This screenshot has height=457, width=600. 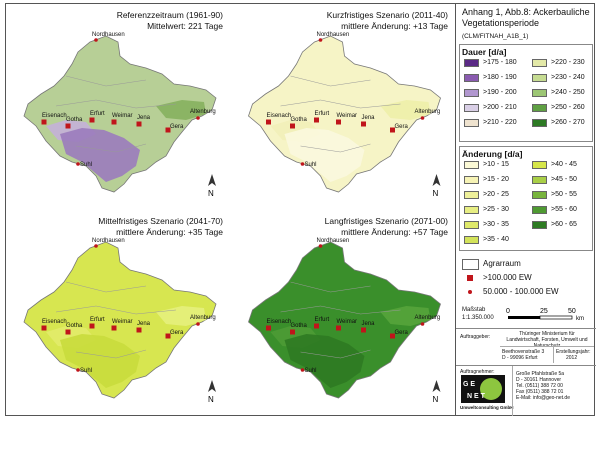 I want to click on year-label: Erstellungsjahr:, so click(x=573, y=352).